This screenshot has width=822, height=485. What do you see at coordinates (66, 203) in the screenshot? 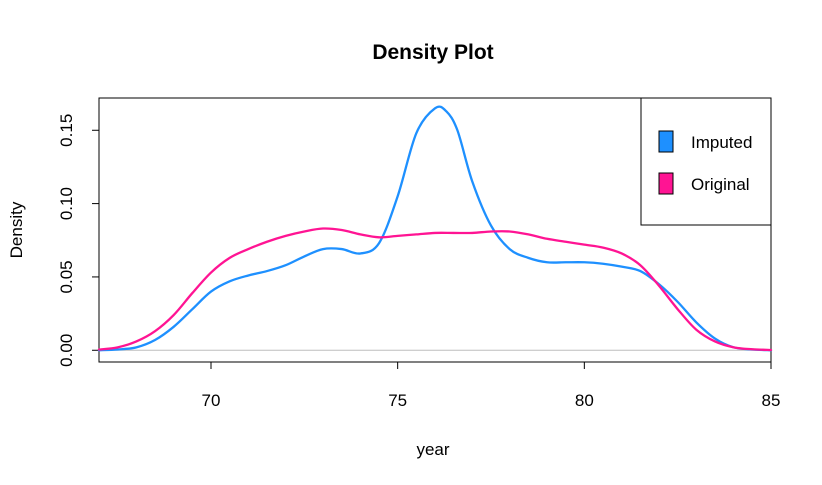
I see `y-tick-label: 0.10` at bounding box center [66, 203].